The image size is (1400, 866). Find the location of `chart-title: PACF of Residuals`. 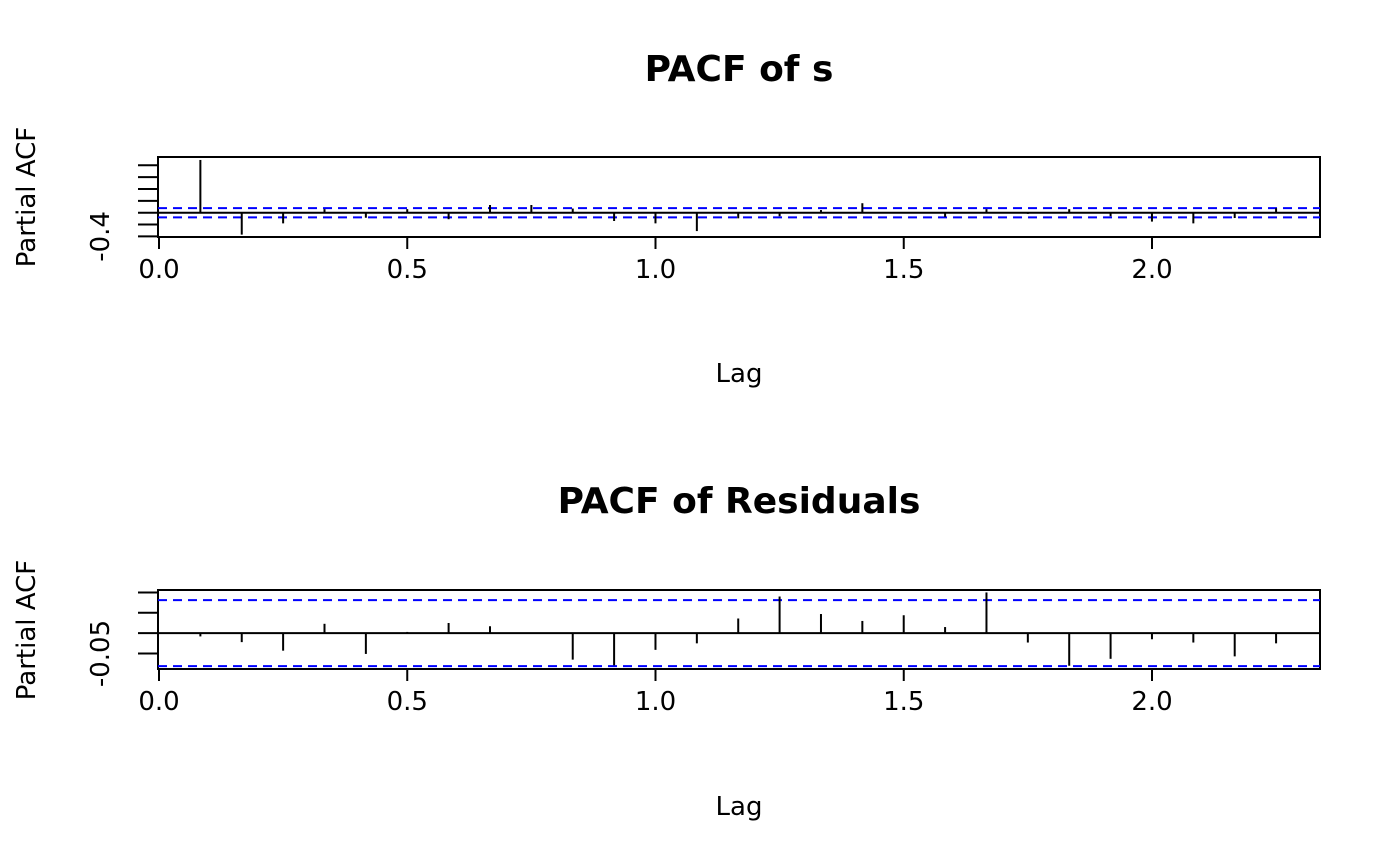

chart-title: PACF of Residuals is located at coordinates (739, 501).